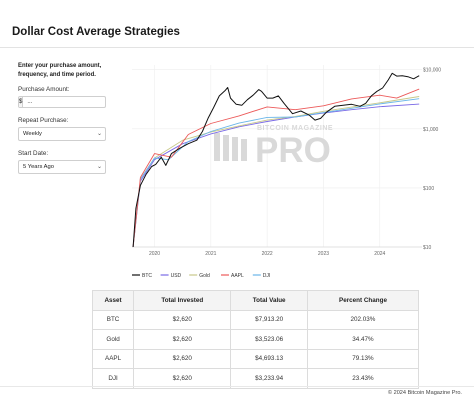 The height and width of the screenshot is (404, 474). I want to click on purchase-amount-label: Purchase Amount:, so click(44, 89).